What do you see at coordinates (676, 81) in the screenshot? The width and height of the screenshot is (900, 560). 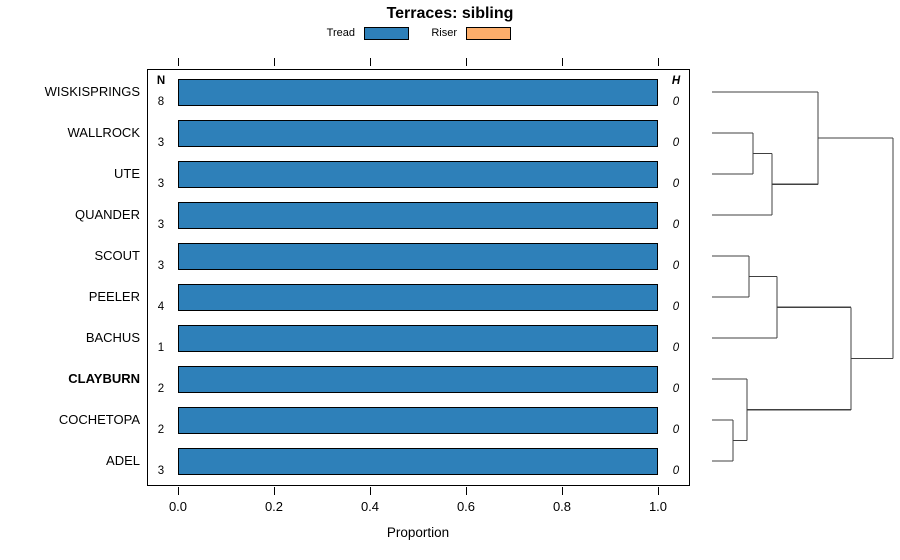 I see `h-column-header: H` at bounding box center [676, 81].